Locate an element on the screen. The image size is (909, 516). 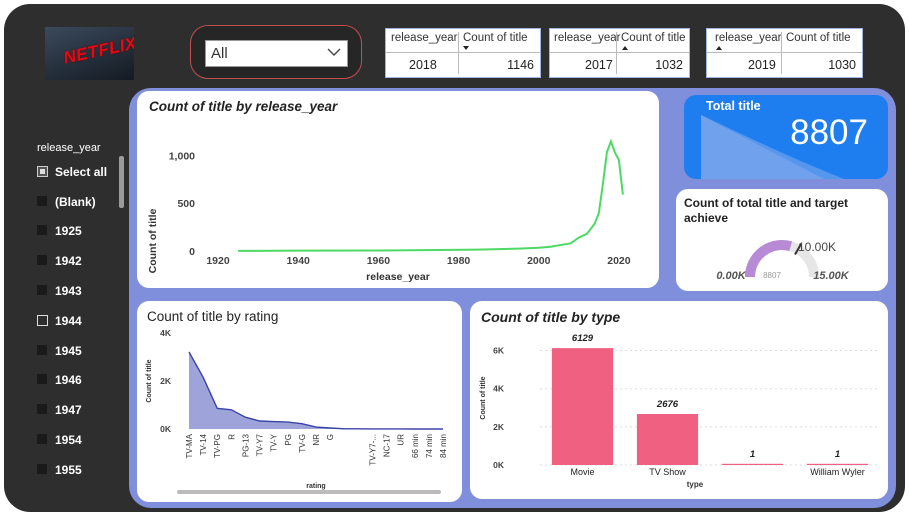
top-year-card-3: release_year Count of title 2019 1030 is located at coordinates (784, 53).